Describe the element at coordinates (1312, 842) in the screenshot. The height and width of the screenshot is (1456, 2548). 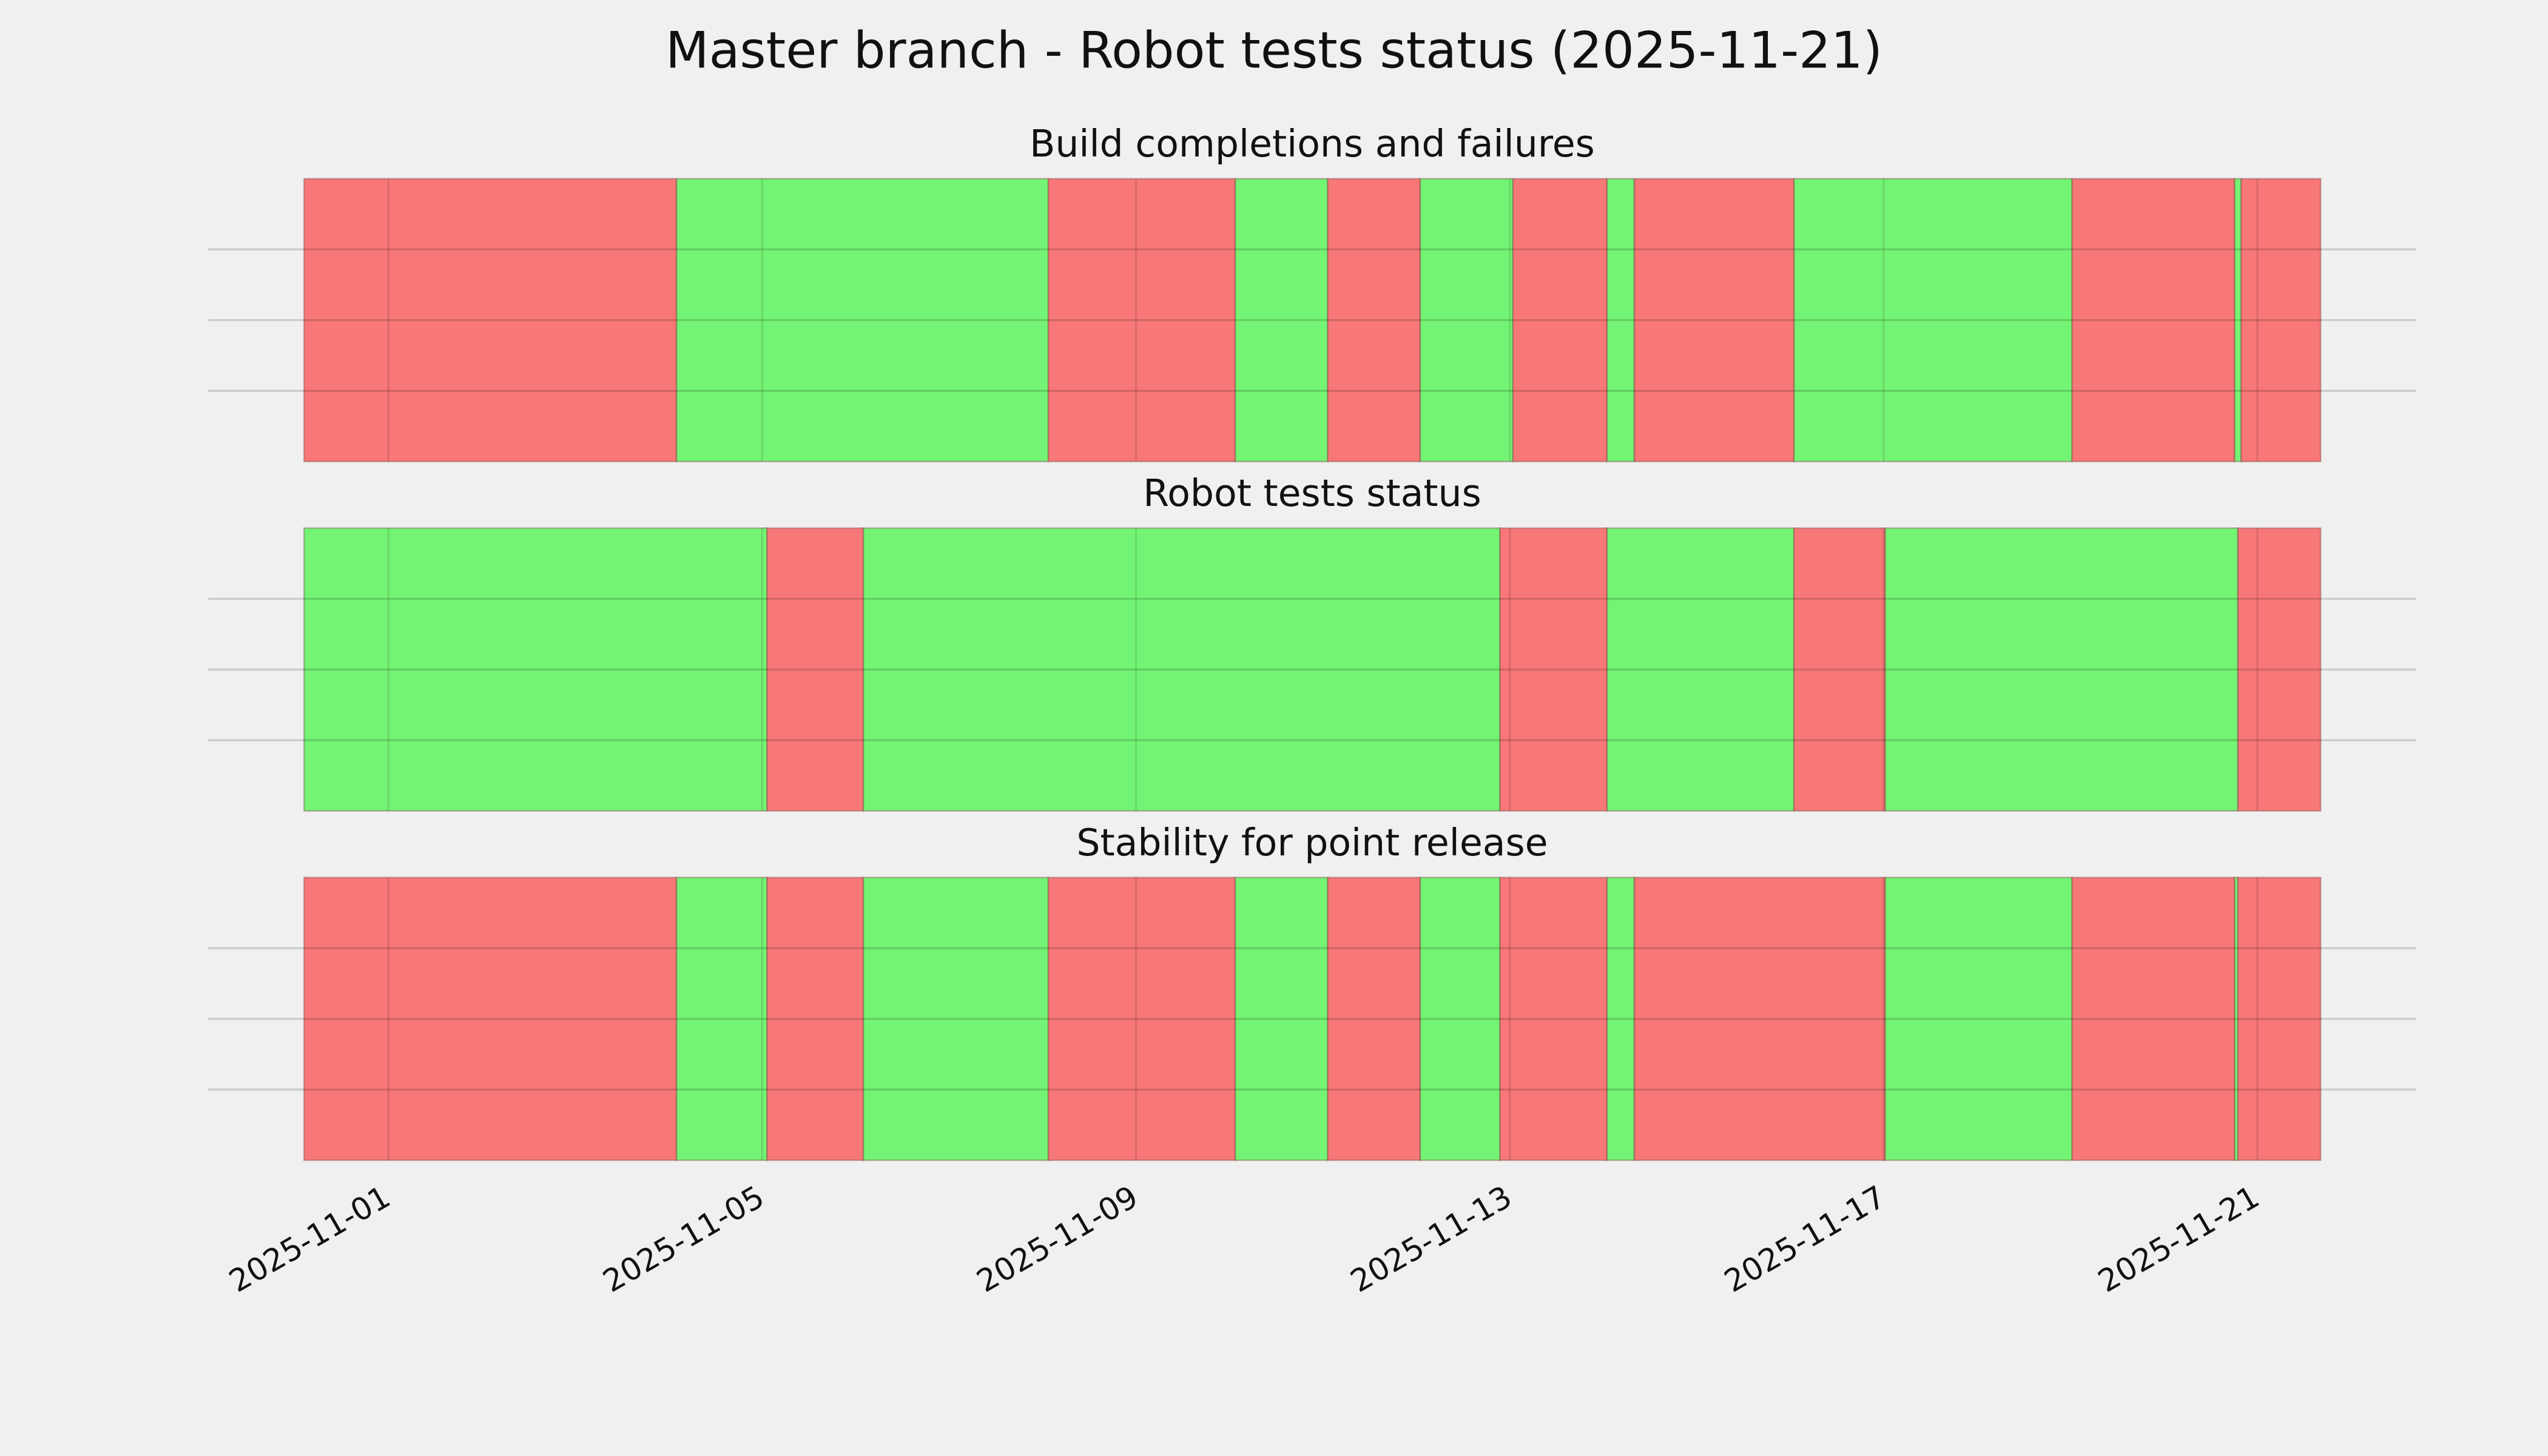
I see `panel-title: Stability for point release` at that location.